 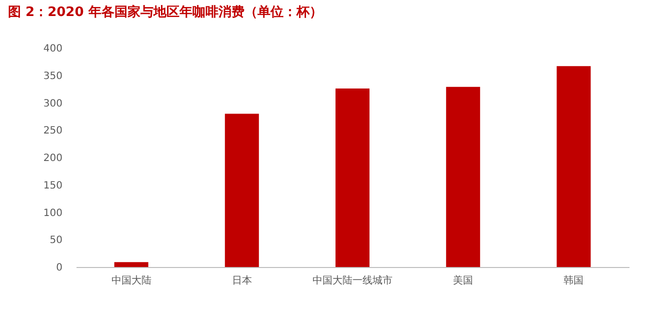 I want to click on y-tick-label: 50, so click(x=56, y=240).